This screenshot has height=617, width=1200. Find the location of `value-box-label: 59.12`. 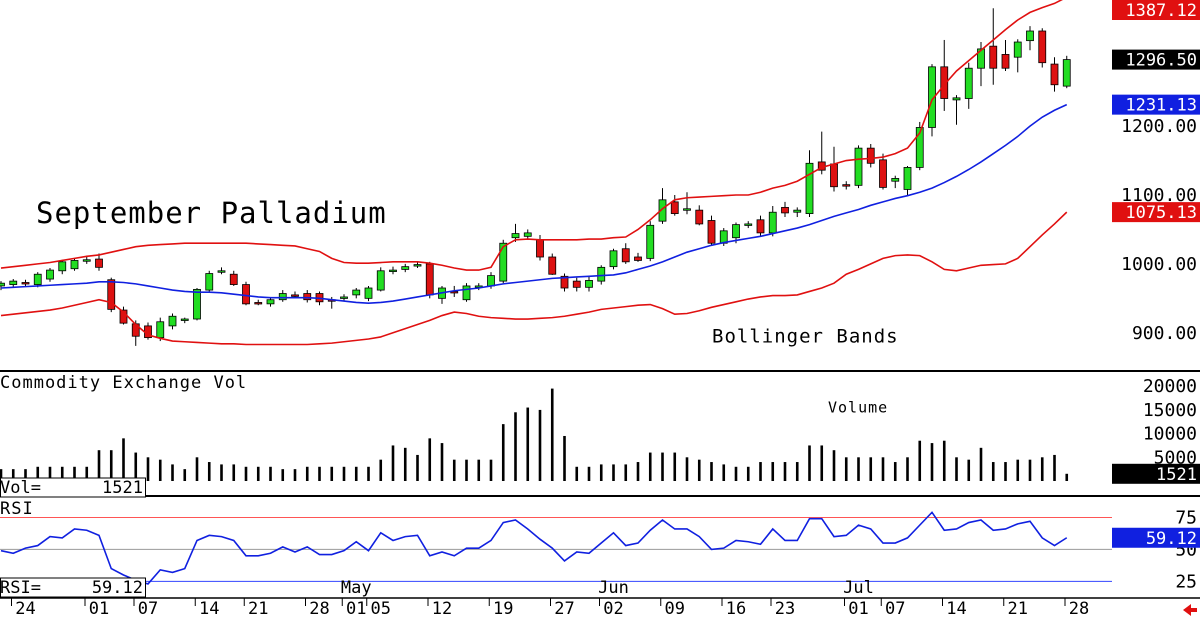

value-box-label: 59.12 is located at coordinates (1171, 539).